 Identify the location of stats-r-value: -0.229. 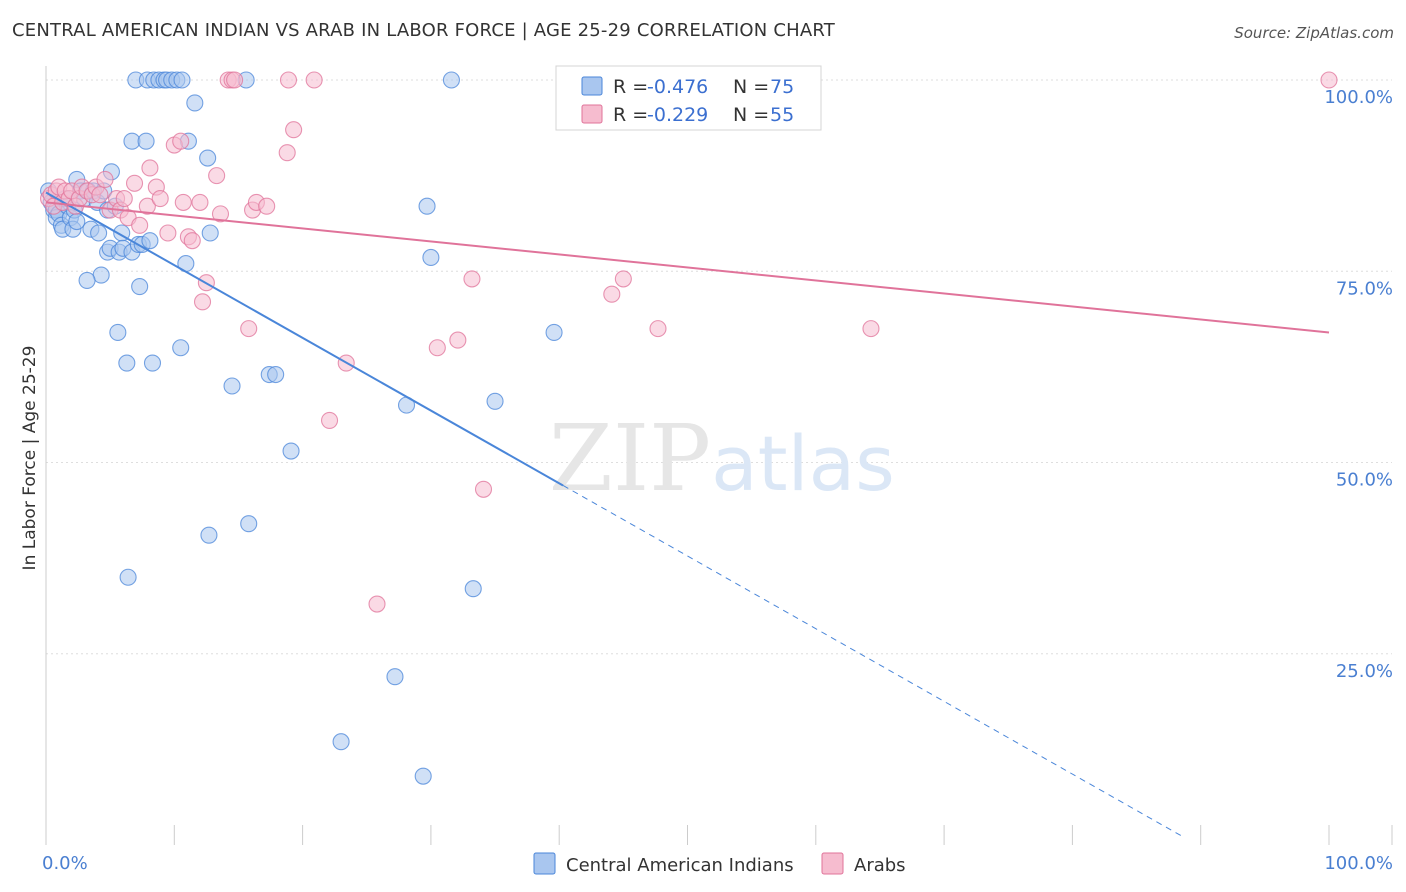
(677, 115).